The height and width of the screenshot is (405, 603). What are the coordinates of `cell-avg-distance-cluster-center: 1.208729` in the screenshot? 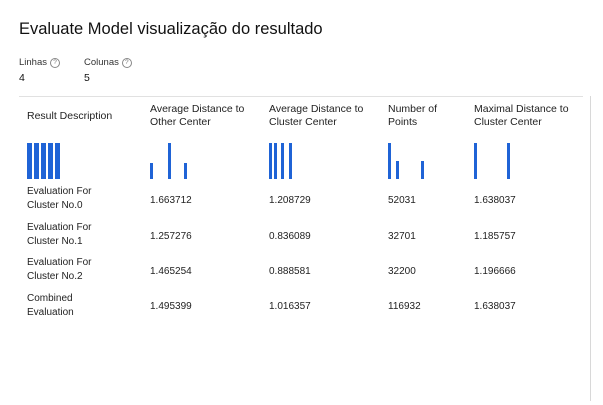 It's located at (290, 200).